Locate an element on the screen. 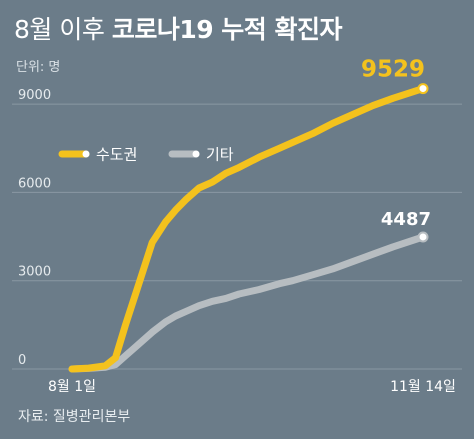 This screenshot has height=439, width=474. end-value-label: 4487 is located at coordinates (406, 219).